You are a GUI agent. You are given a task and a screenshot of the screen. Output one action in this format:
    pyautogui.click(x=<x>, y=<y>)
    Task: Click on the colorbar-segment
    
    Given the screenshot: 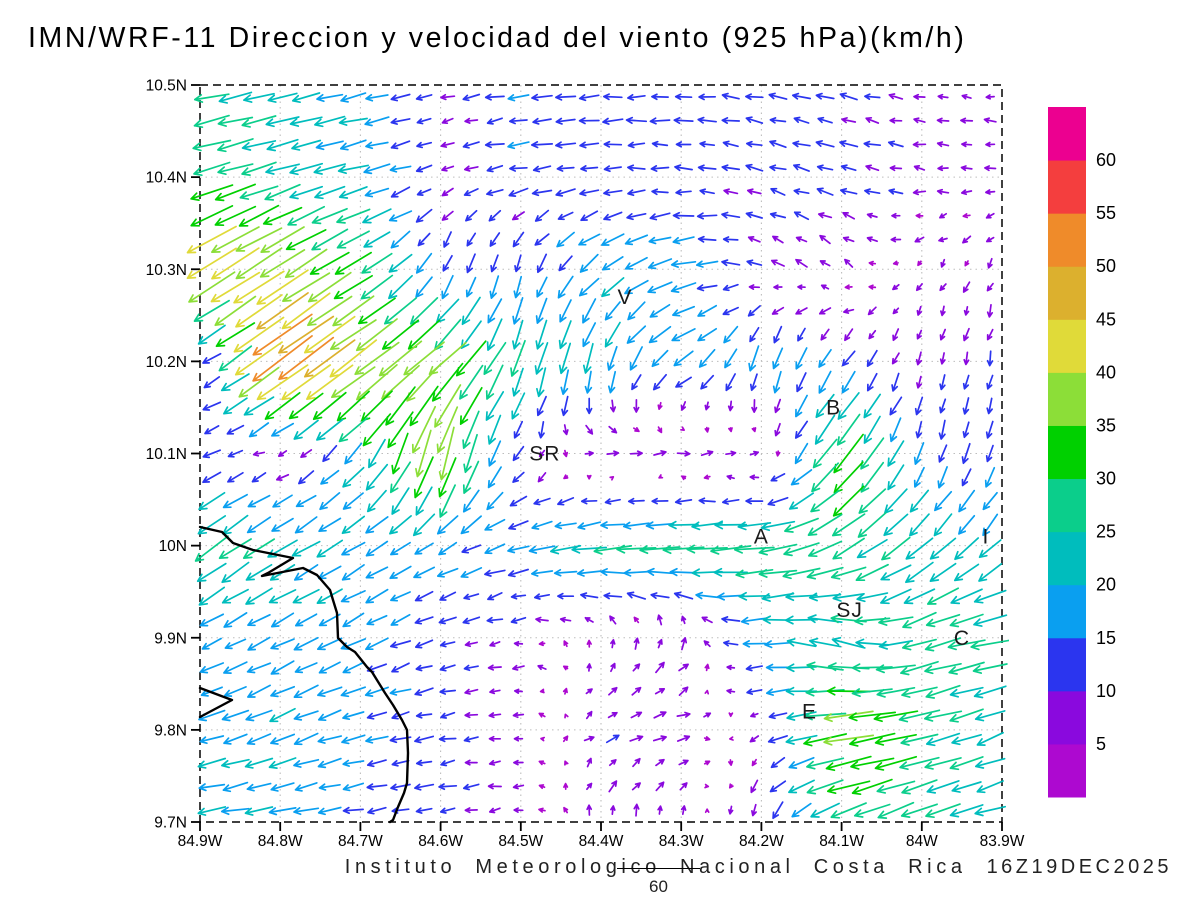 What is the action you would take?
    pyautogui.click(x=1067, y=134)
    